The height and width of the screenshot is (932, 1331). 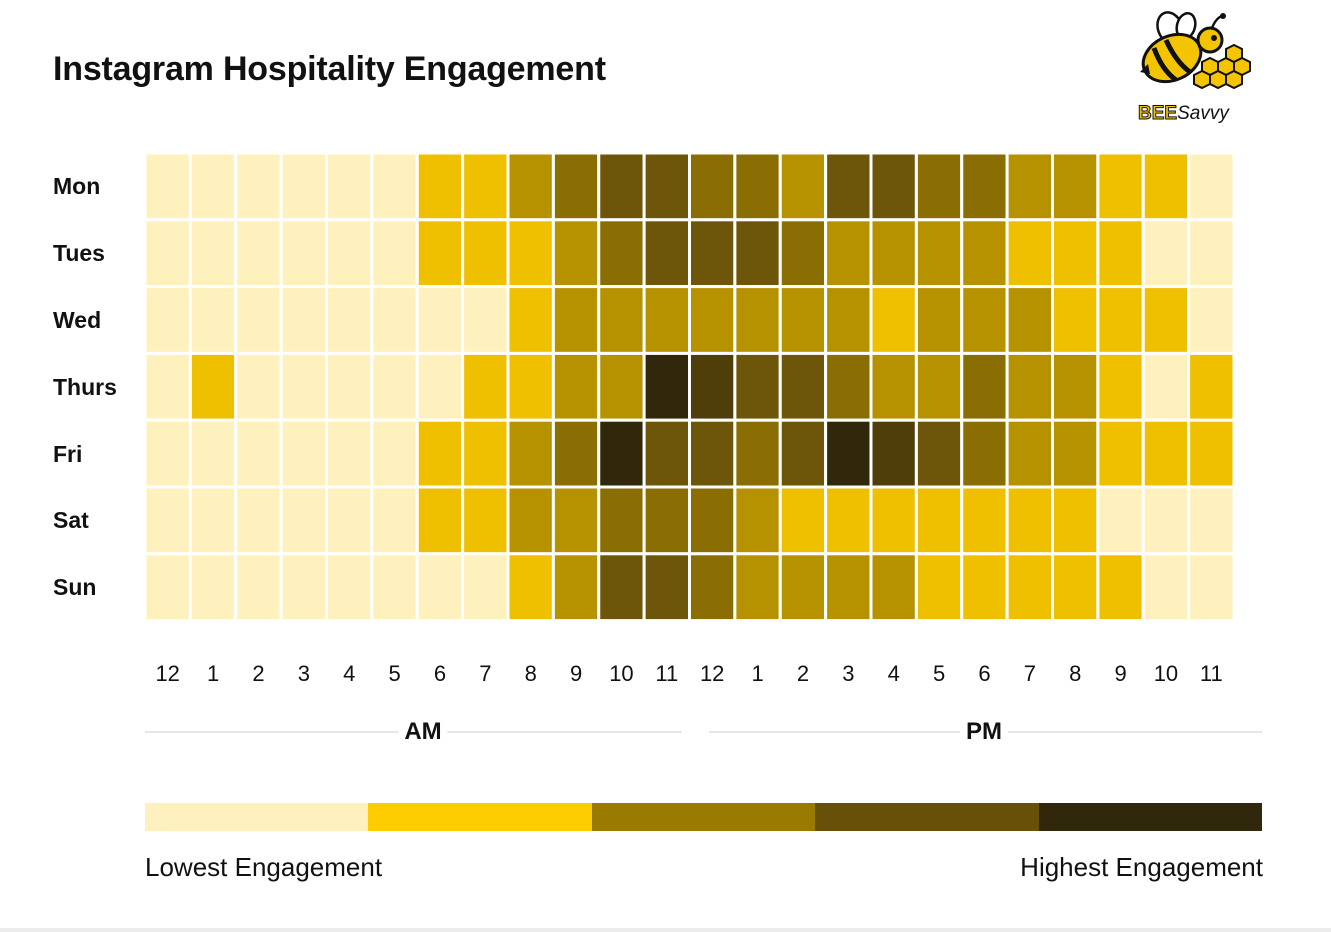 I want to click on legend-color-scale, so click(x=704, y=817).